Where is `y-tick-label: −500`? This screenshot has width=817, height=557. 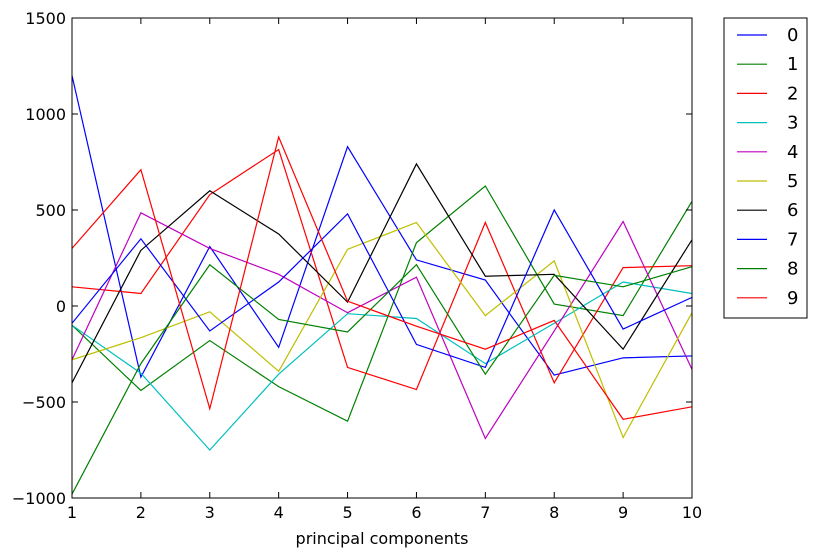
y-tick-label: −500 is located at coordinates (44, 402).